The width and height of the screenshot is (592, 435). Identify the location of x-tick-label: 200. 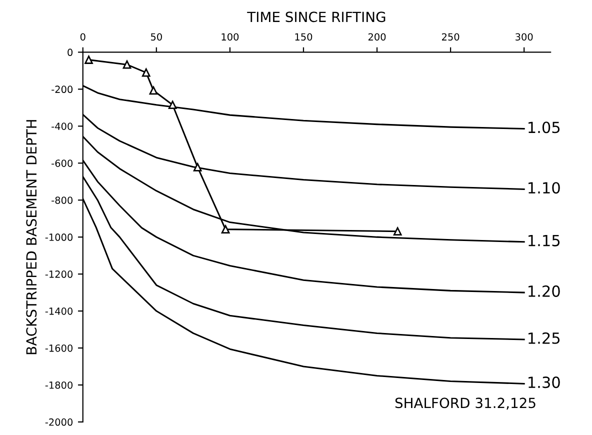
(377, 37).